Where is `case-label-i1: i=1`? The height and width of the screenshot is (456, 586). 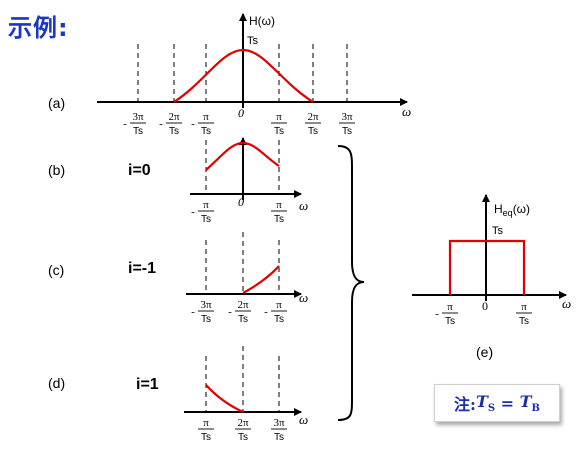
case-label-i1: i=1 is located at coordinates (147, 384).